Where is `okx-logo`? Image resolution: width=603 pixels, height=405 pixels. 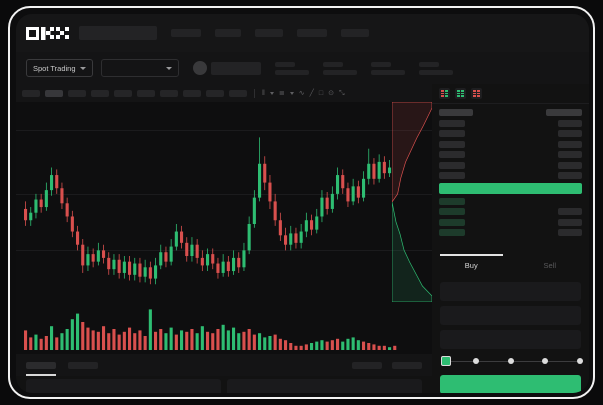 okx-logo is located at coordinates (47, 33).